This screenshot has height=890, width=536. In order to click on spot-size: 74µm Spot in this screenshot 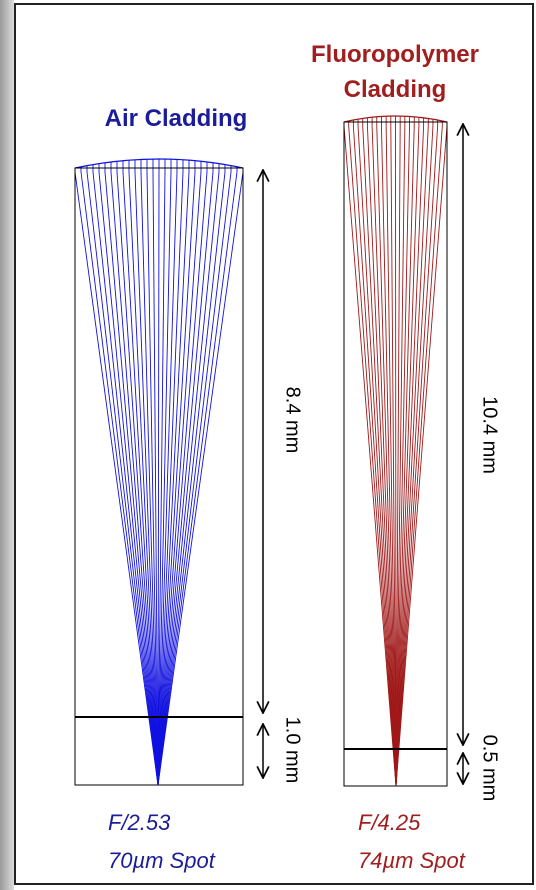, I will do `click(412, 860)`.